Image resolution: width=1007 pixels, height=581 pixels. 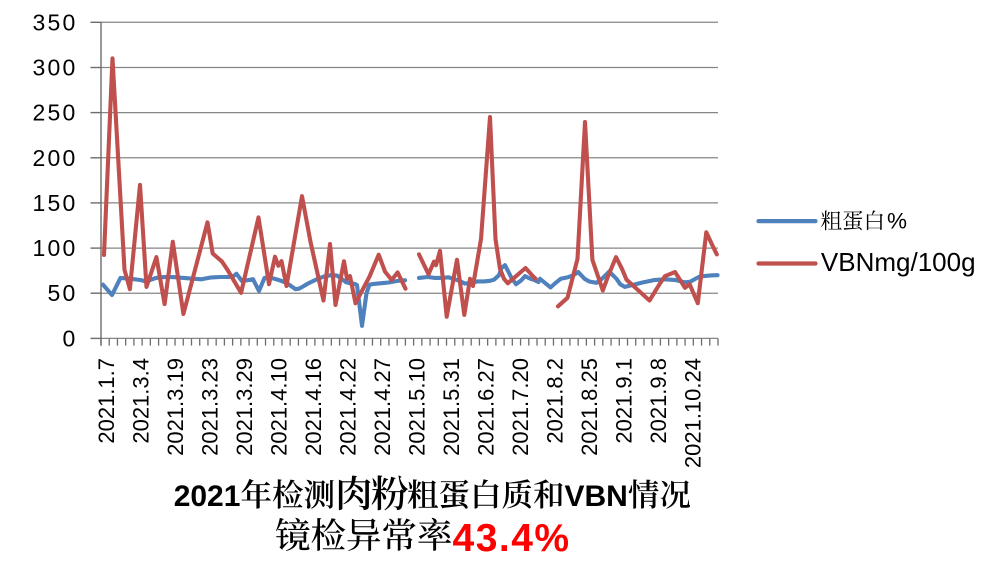 I want to click on svg-text: 200, so click(x=55, y=158).